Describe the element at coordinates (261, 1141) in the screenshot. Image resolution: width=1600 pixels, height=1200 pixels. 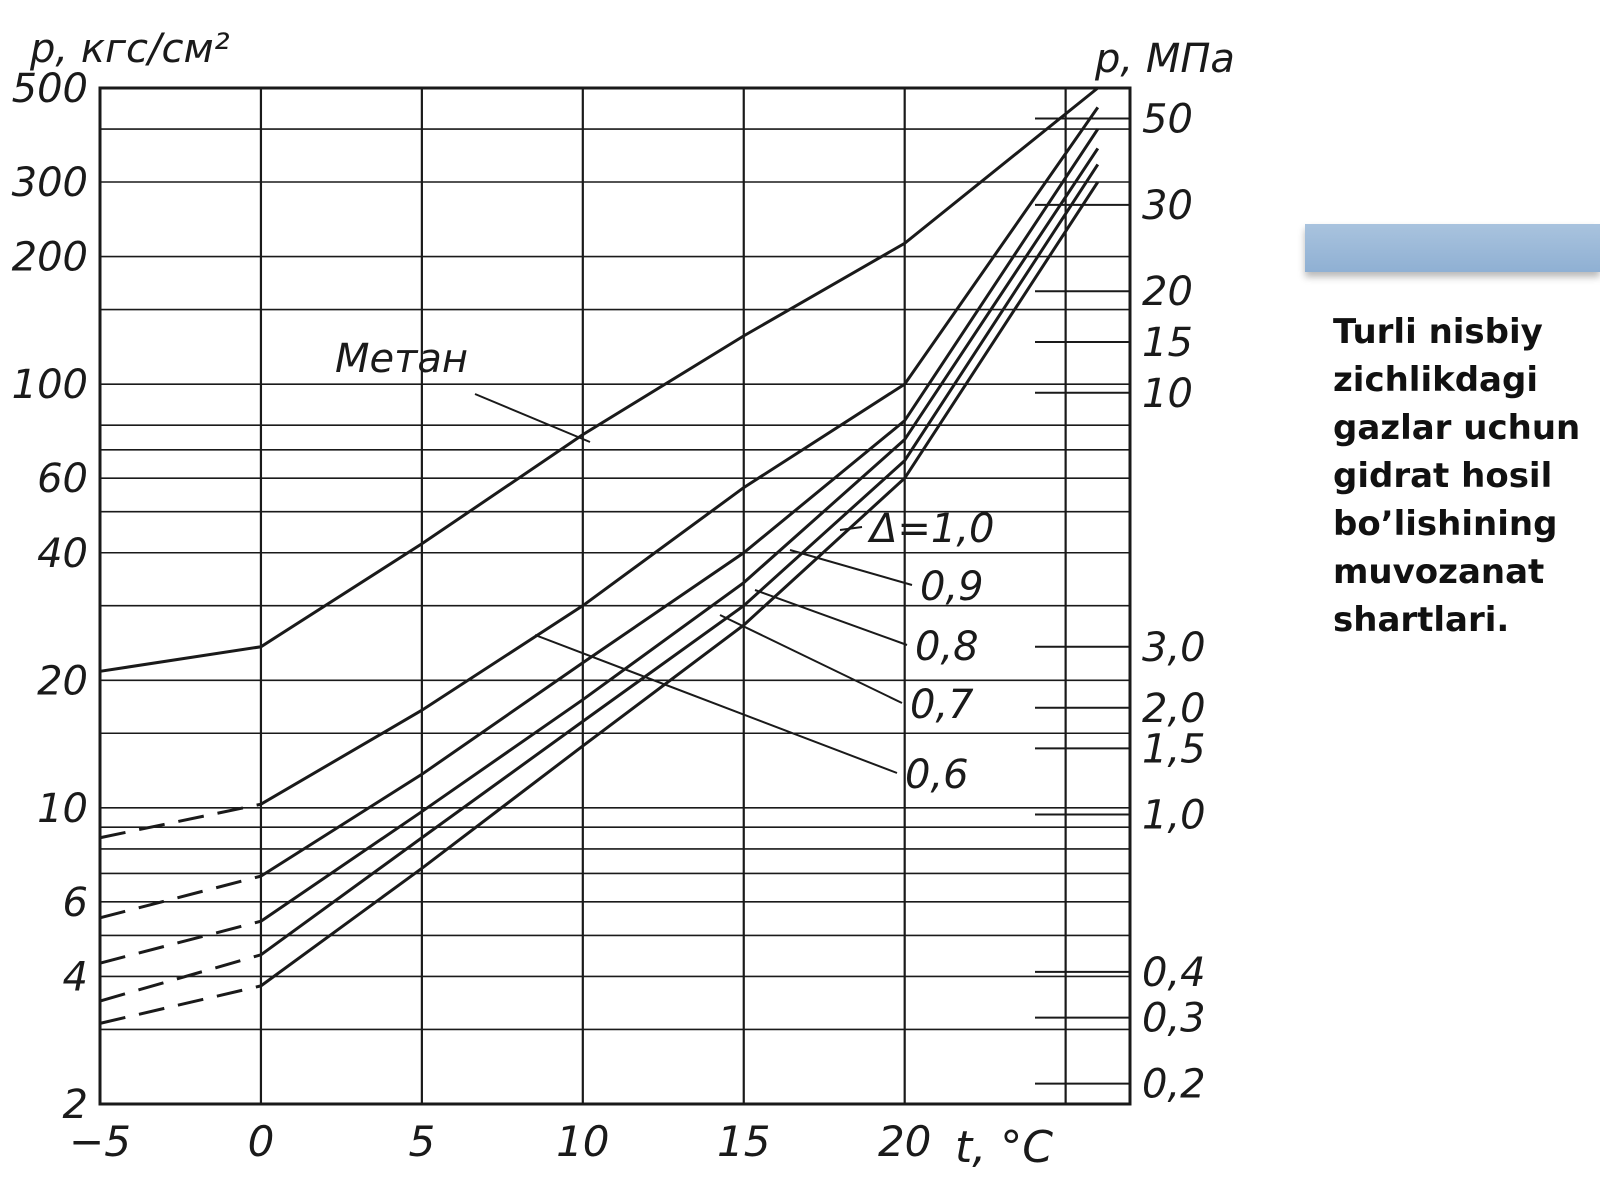
I see `x-tick-label: 0` at that location.